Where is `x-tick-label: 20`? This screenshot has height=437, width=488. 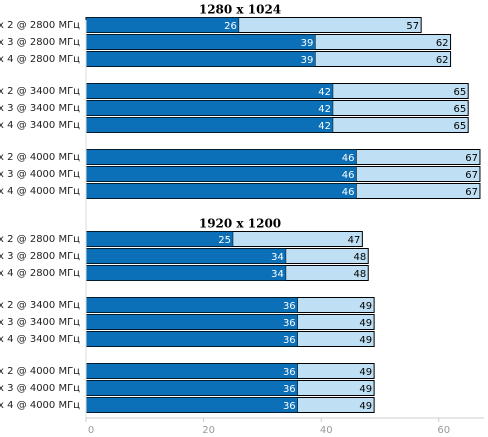
x-tick-label: 20 is located at coordinates (208, 430).